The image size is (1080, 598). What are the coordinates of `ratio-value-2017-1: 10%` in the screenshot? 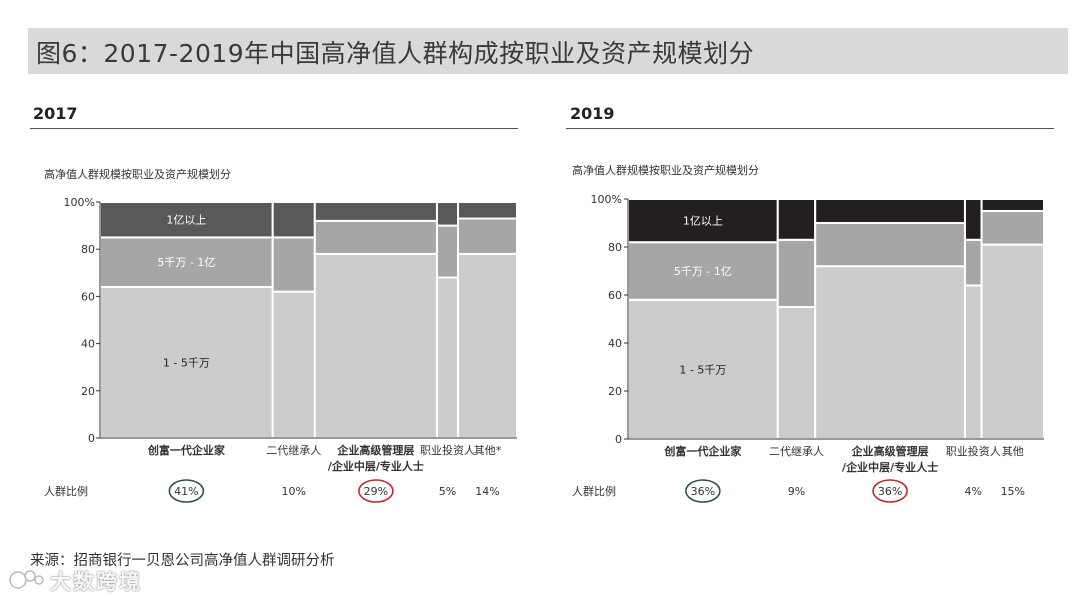 It's located at (294, 491).